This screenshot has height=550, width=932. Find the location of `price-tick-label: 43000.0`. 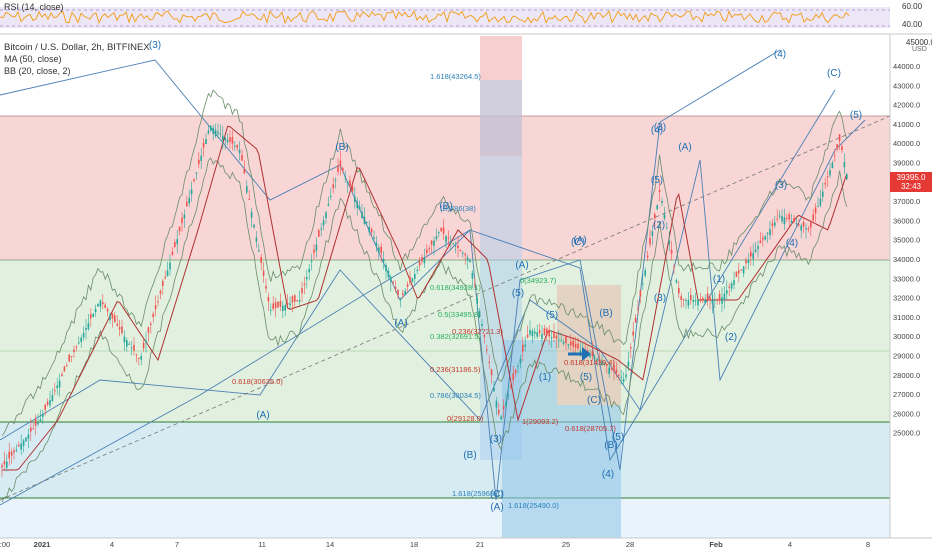

price-tick-label: 43000.0 is located at coordinates (906, 85).